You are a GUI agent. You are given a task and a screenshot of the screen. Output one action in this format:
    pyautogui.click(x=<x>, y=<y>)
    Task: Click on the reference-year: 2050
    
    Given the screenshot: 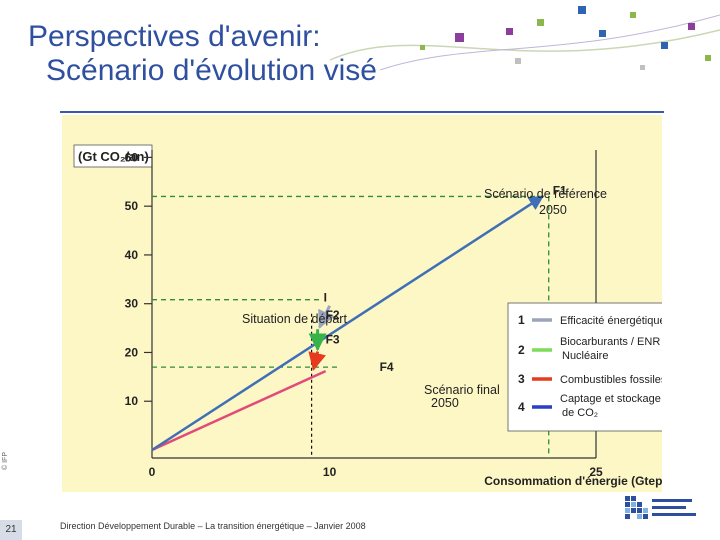 What is the action you would take?
    pyautogui.click(x=553, y=210)
    